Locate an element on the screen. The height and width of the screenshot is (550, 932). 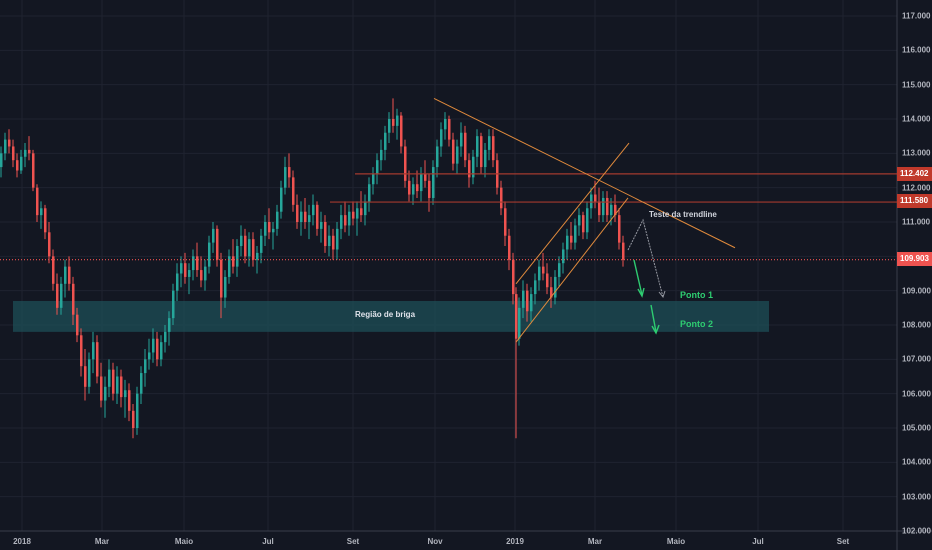
price-tick: 107.000 is located at coordinates (916, 359).